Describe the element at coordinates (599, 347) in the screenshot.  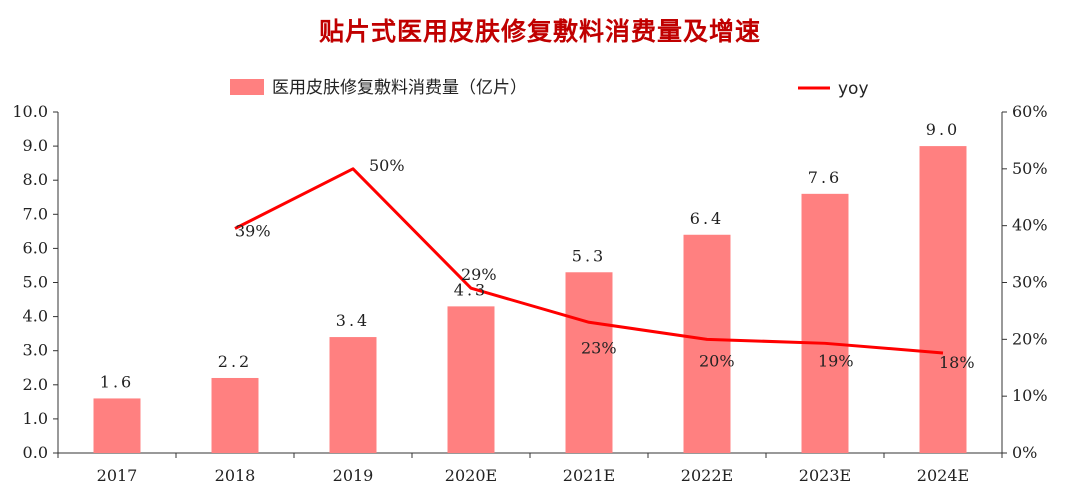
I see `yoy-value-label: 23%` at that location.